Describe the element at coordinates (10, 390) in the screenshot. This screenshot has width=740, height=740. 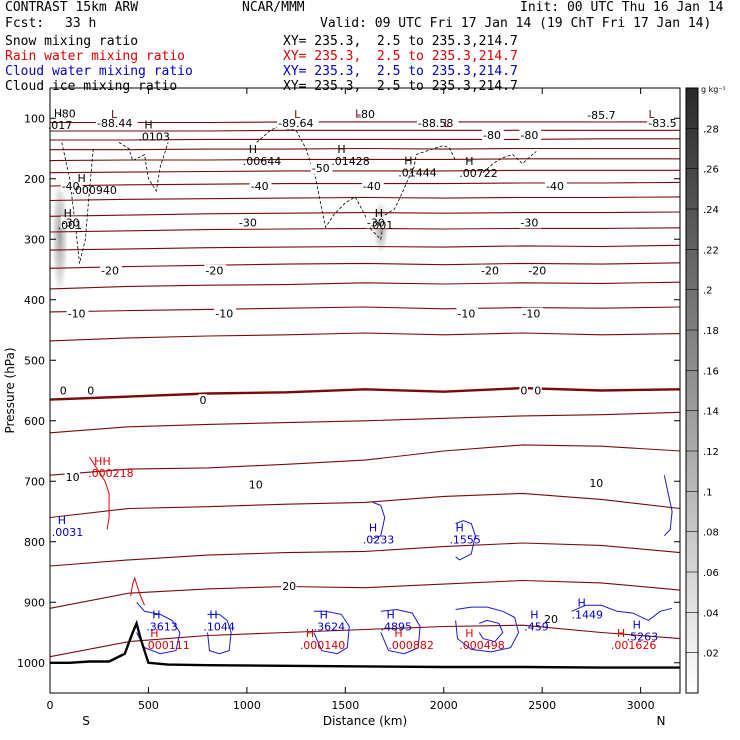
I see `y-axis-title: Pressure (hPa)` at that location.